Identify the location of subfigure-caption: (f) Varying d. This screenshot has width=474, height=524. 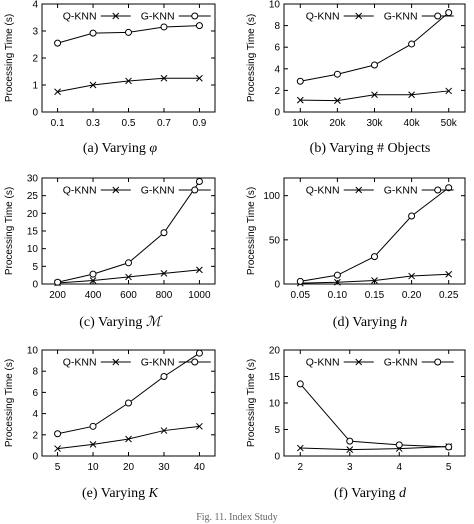
(370, 493).